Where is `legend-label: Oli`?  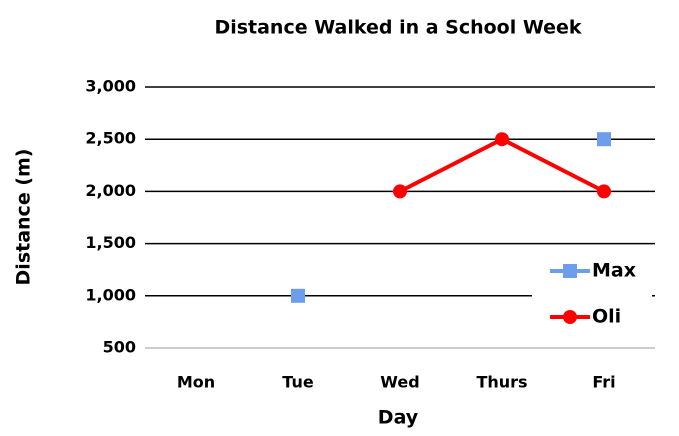 legend-label: Oli is located at coordinates (606, 317).